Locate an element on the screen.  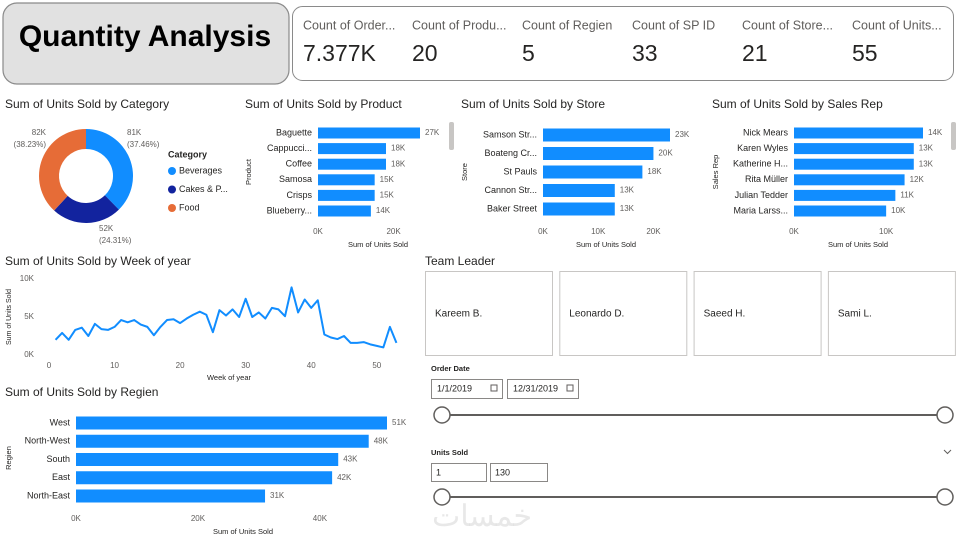
data-label: 42K is located at coordinates (344, 477).